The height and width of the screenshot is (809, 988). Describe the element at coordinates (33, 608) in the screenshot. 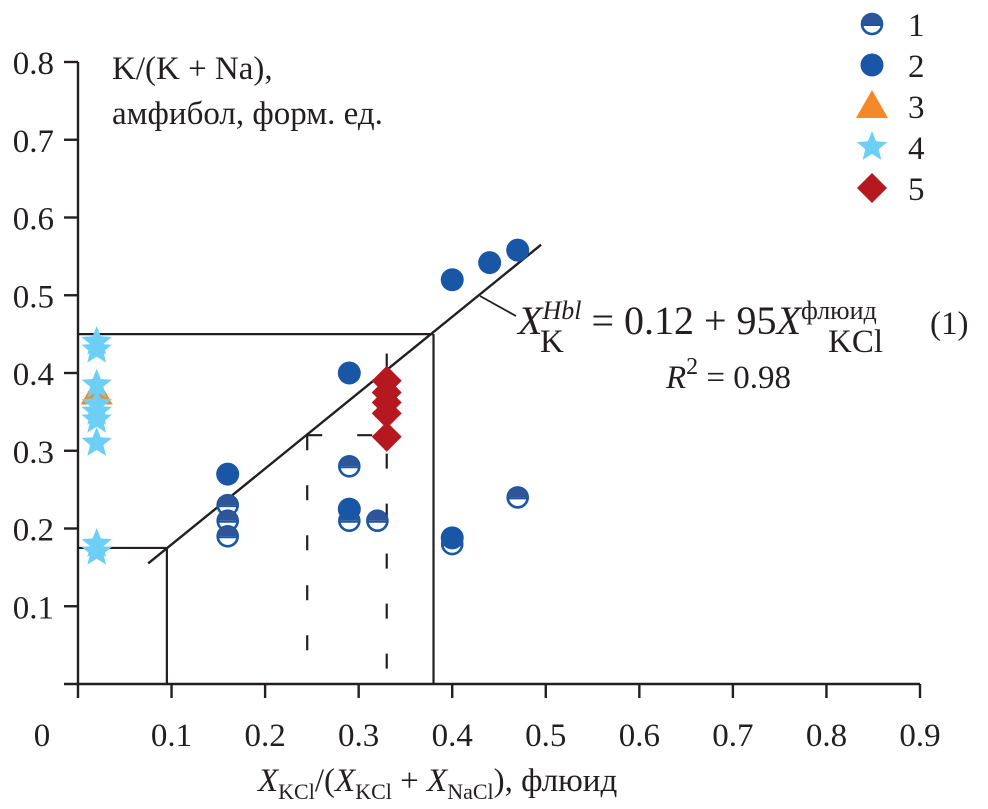

I see `y-tick-label: 0.1` at that location.